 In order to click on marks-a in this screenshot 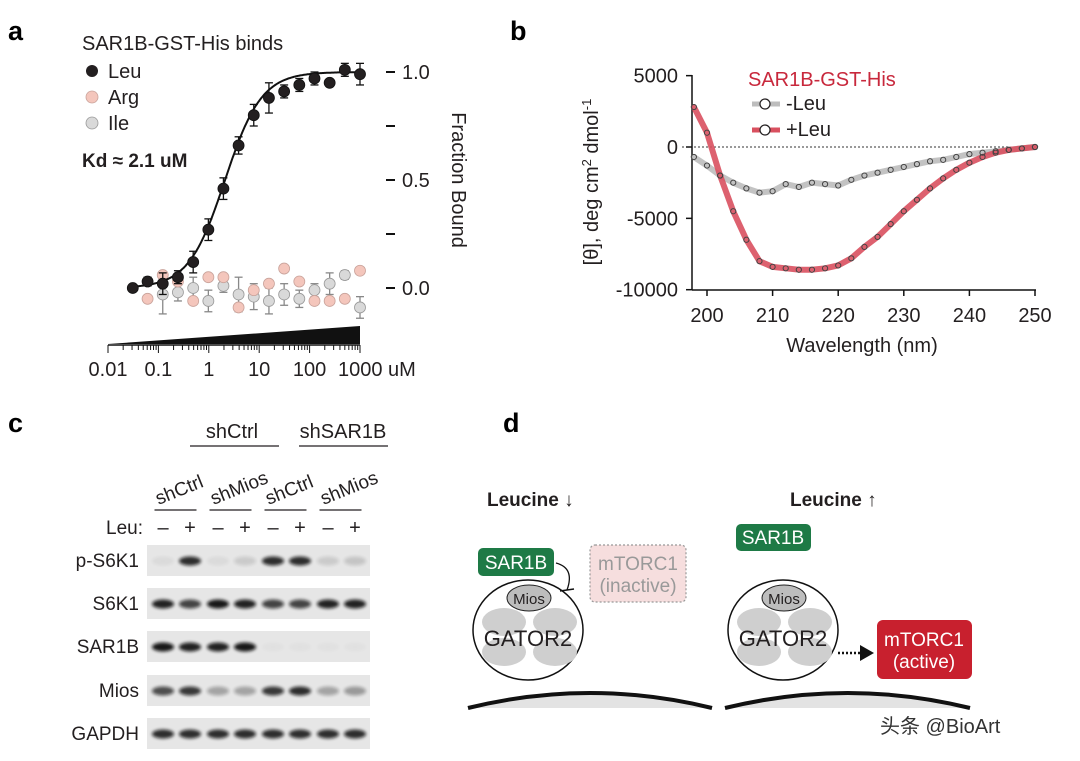, I will do `click(246, 190)`.